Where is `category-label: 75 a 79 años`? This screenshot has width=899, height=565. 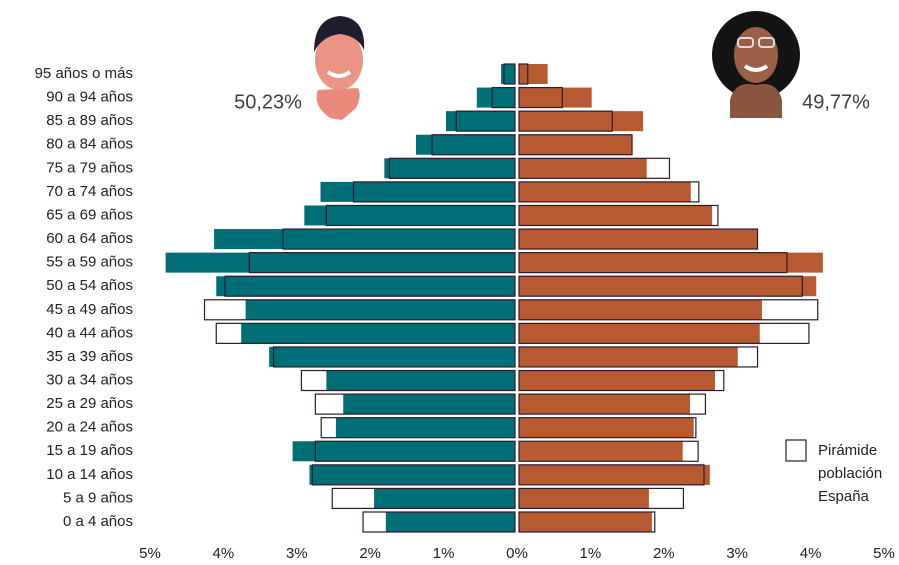 category-label: 75 a 79 años is located at coordinates (89, 167).